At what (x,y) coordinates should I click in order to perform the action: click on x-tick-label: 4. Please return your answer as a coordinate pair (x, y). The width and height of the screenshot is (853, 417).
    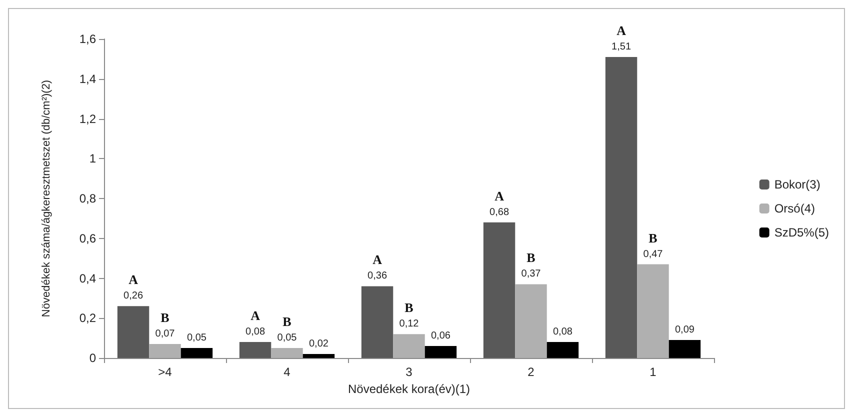
    Looking at the image, I should click on (287, 372).